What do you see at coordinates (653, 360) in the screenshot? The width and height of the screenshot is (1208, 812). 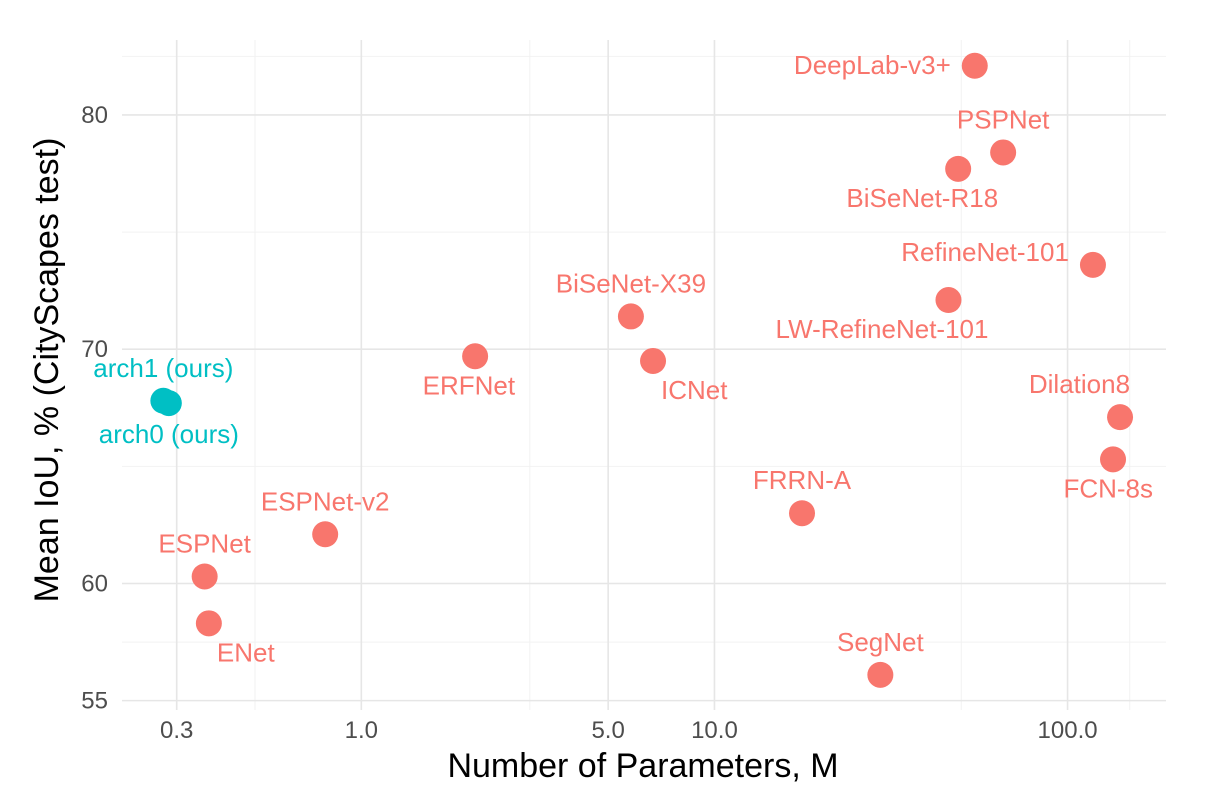 I see `point-icnet` at bounding box center [653, 360].